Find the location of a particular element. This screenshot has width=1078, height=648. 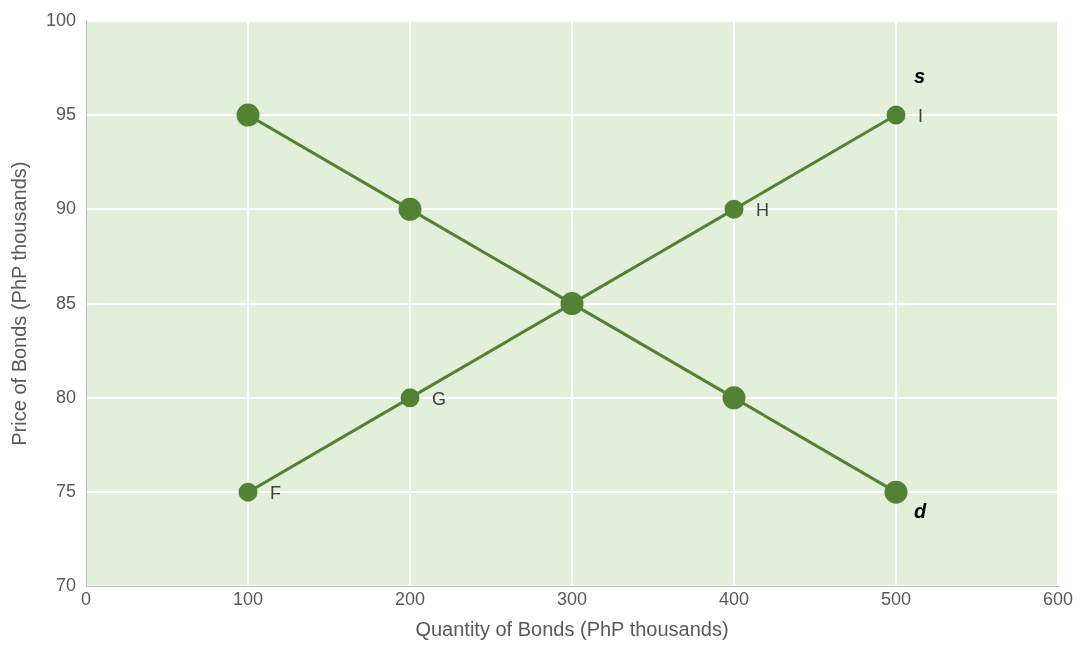

annotation: I is located at coordinates (921, 116).